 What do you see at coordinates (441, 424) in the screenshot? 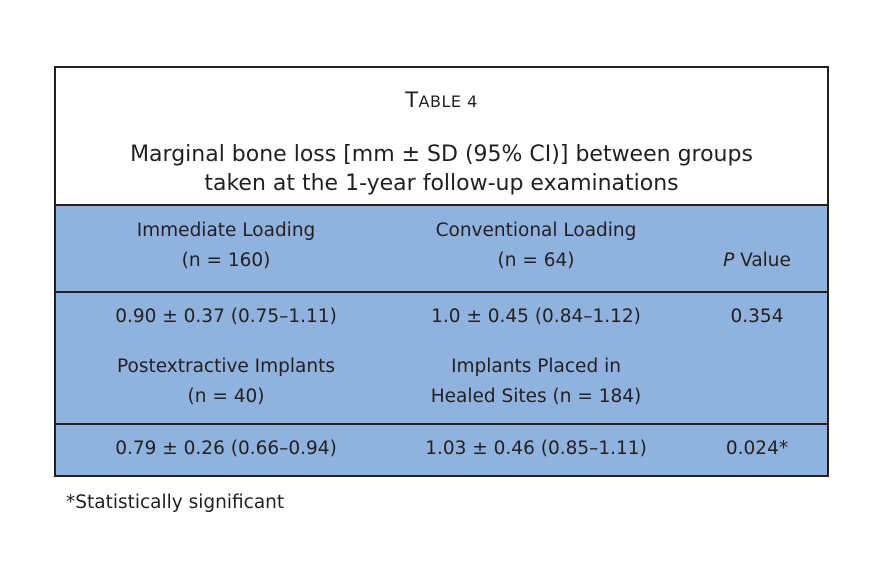
I see `rule-below-subheader` at bounding box center [441, 424].